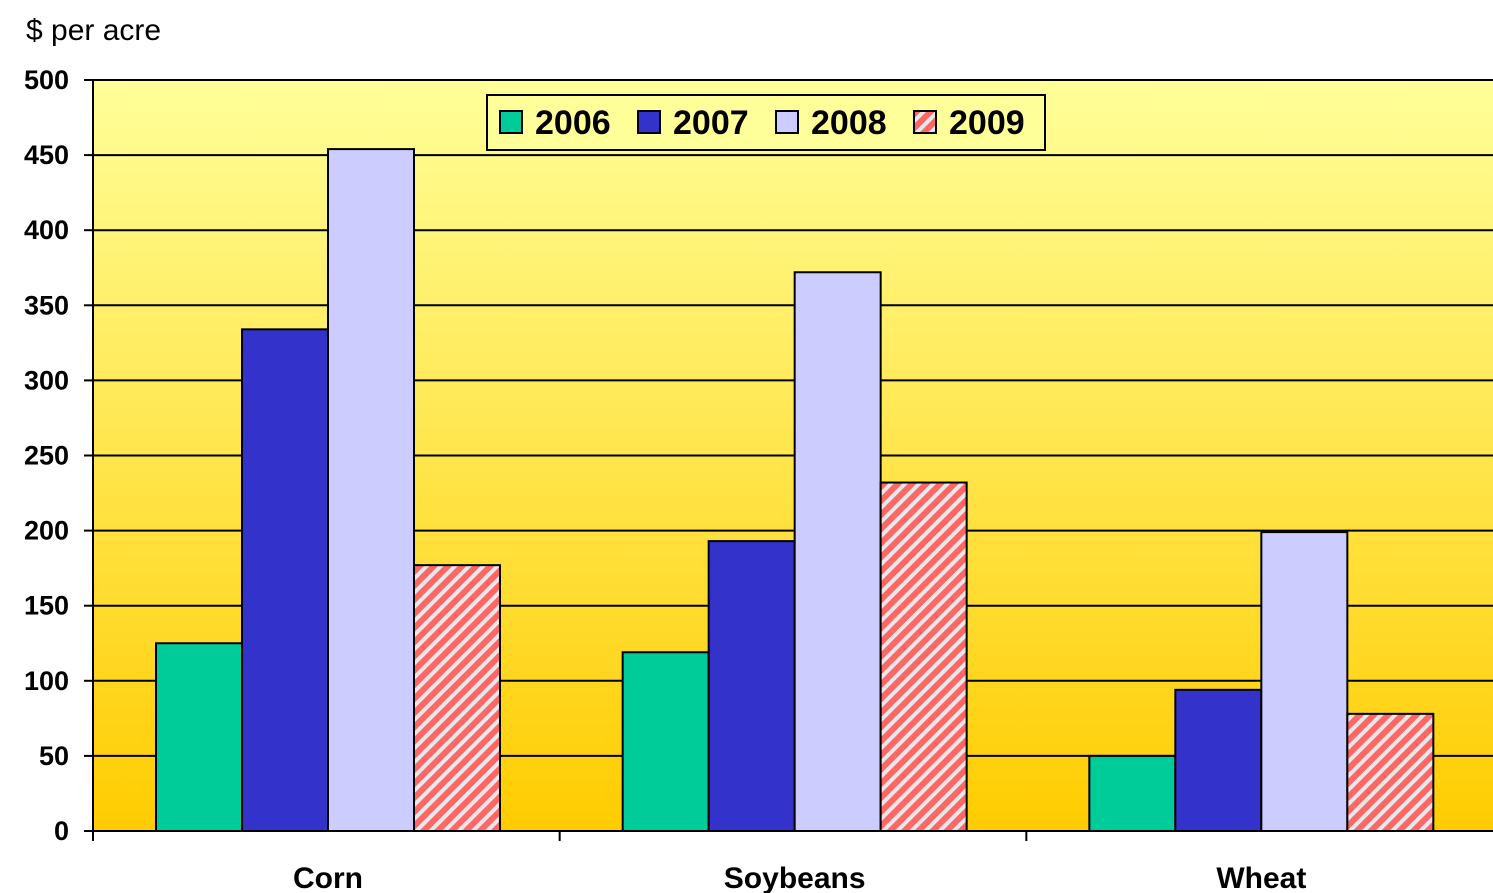 The height and width of the screenshot is (893, 1493). I want to click on x-tick-label-wheat: Wheat, so click(1261, 877).